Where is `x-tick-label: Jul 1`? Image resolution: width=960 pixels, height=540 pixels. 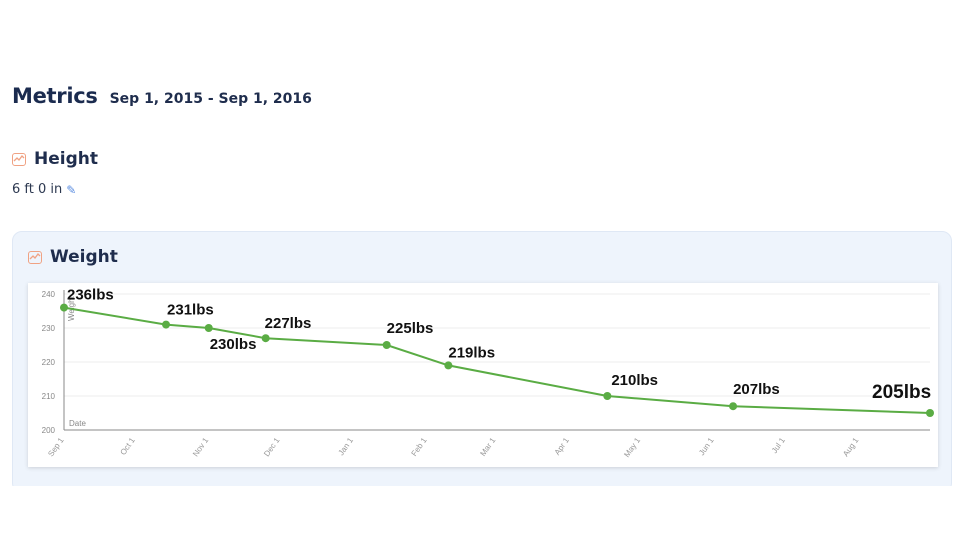
x-tick-label: Jul 1 is located at coordinates (778, 445).